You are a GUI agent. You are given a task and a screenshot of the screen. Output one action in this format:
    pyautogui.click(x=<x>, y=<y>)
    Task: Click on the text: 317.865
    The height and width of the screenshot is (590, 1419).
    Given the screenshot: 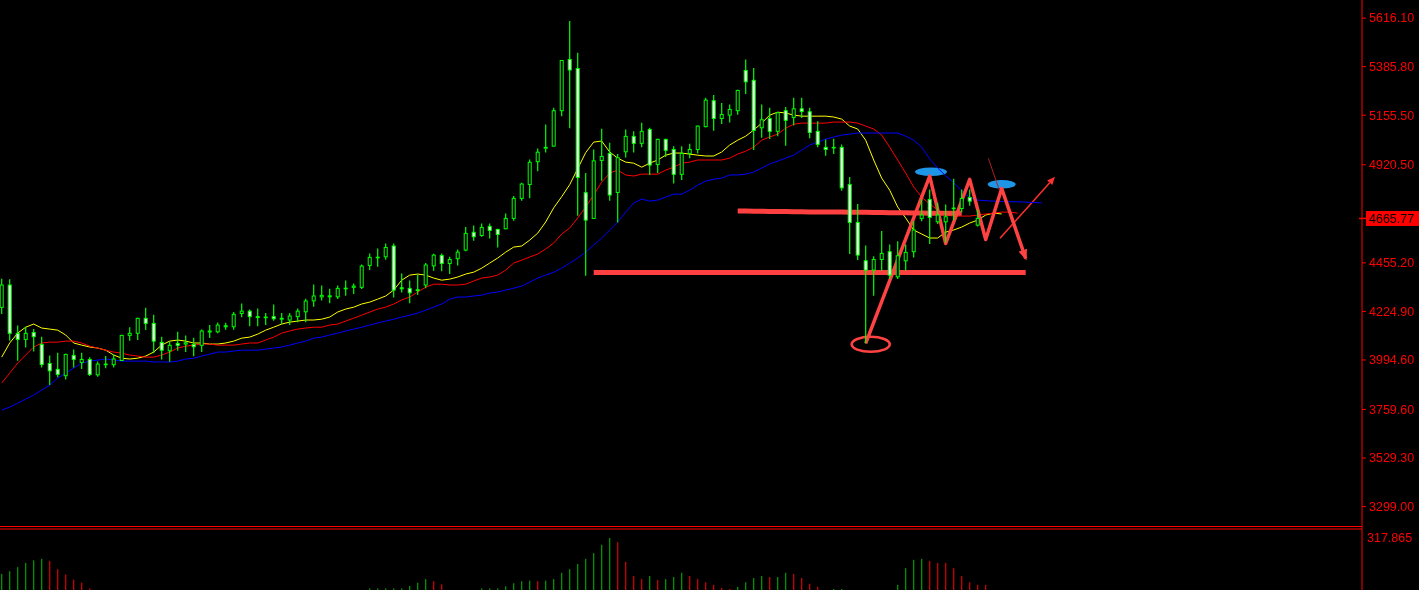 What is the action you would take?
    pyautogui.click(x=1390, y=538)
    